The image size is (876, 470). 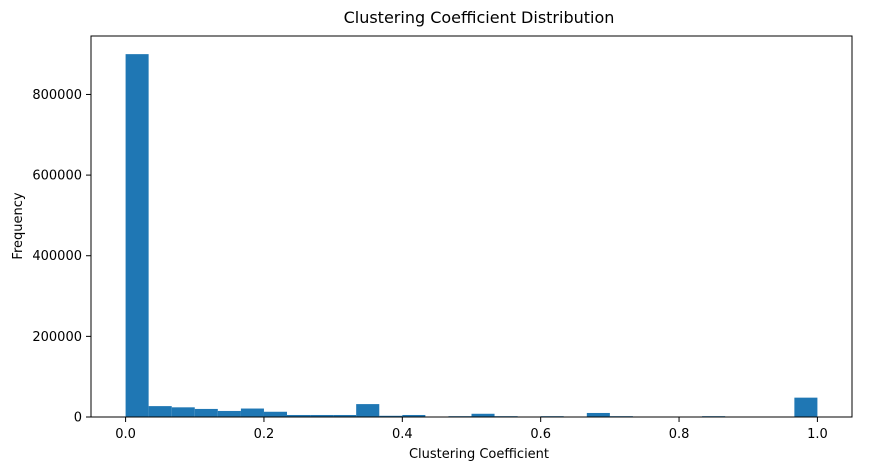 I want to click on chart-title: Clustering Coefficient Distribution, so click(x=479, y=17).